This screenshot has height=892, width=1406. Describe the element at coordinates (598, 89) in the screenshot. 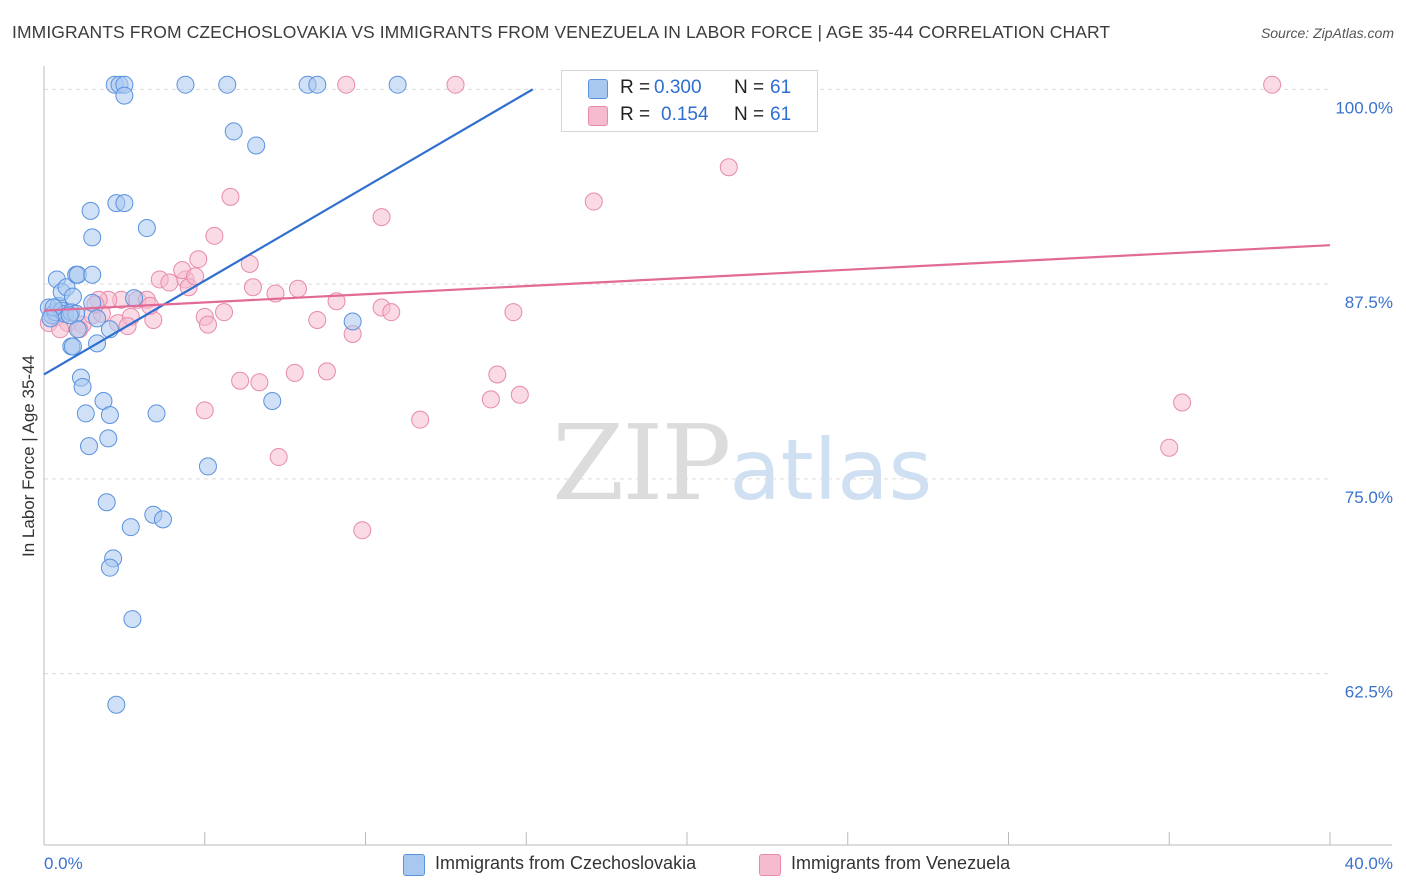

I see `legend-swatch-blue` at that location.